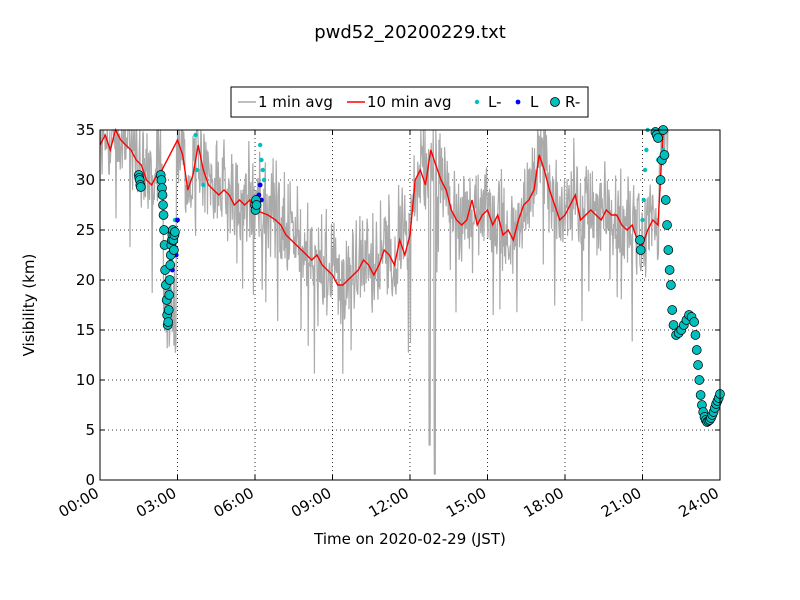 The width and height of the screenshot is (800, 600). Describe the element at coordinates (29, 305) in the screenshot. I see `y-axis-label: Visibility (km)` at that location.